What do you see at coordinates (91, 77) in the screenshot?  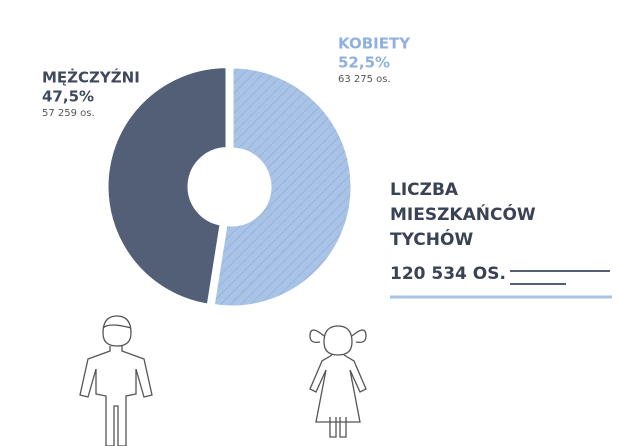 I see `category-label: MĘŻCZYŹNI` at bounding box center [91, 77].